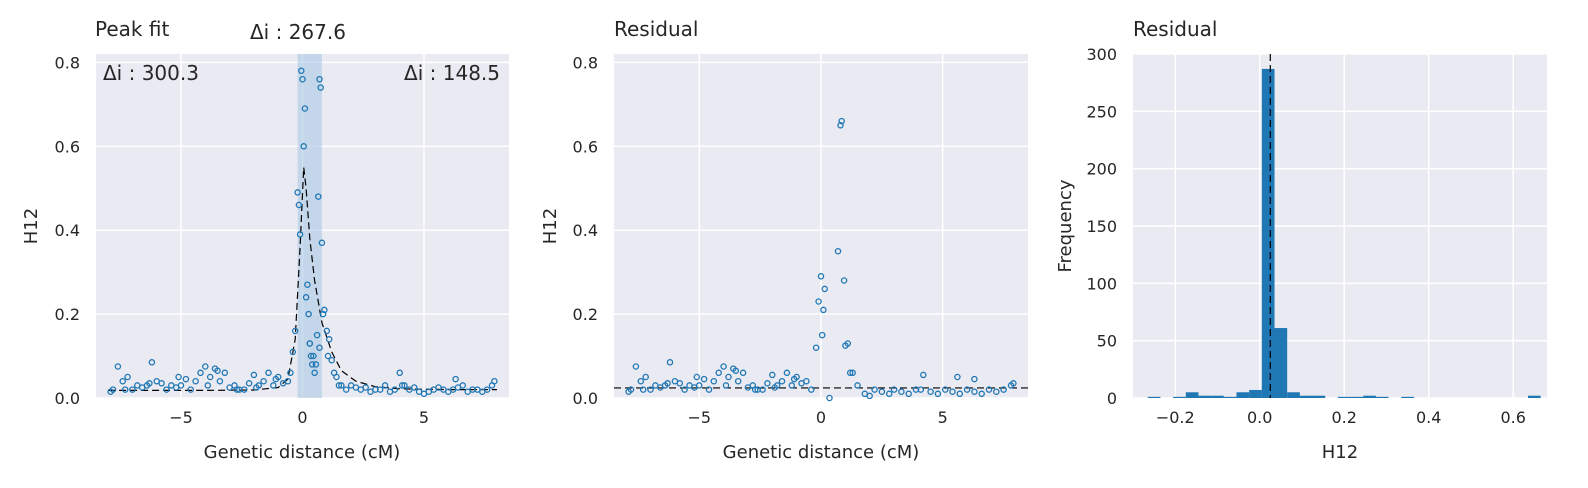 The height and width of the screenshot is (488, 1588). I want to click on y-axis-label: Frequency, so click(1065, 225).